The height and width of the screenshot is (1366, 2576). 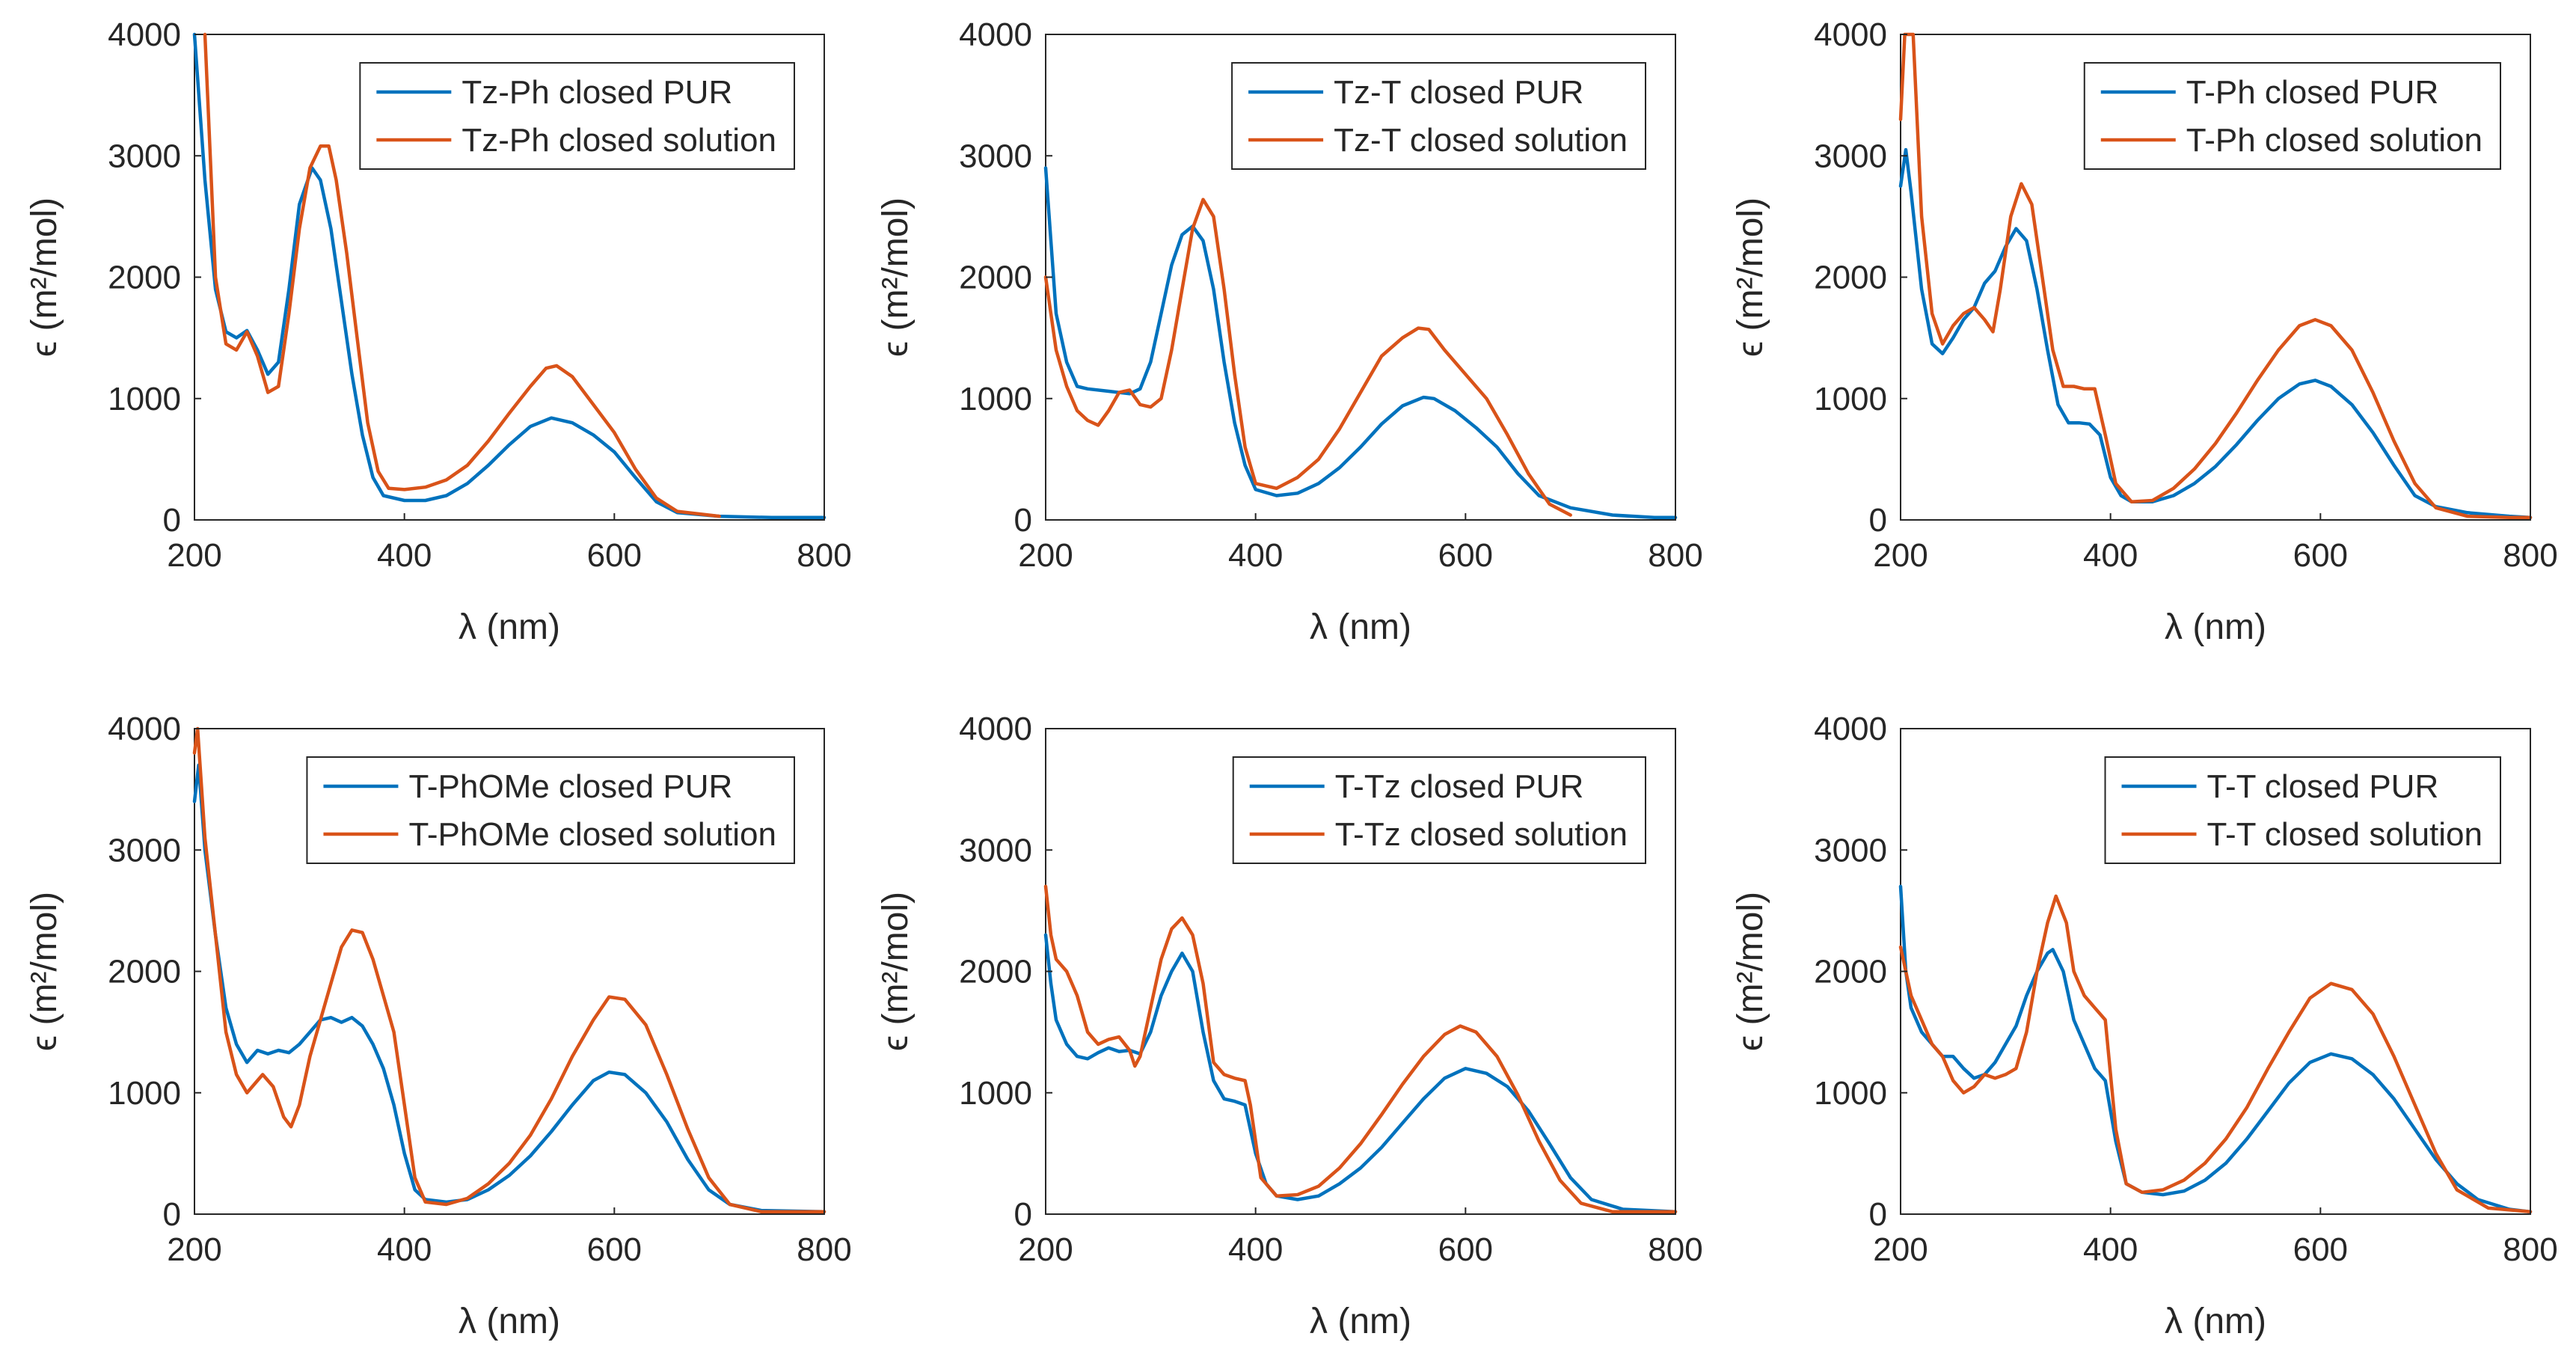 What do you see at coordinates (1458, 92) in the screenshot?
I see `legend-entry-label: Tz-T closed PUR` at bounding box center [1458, 92].